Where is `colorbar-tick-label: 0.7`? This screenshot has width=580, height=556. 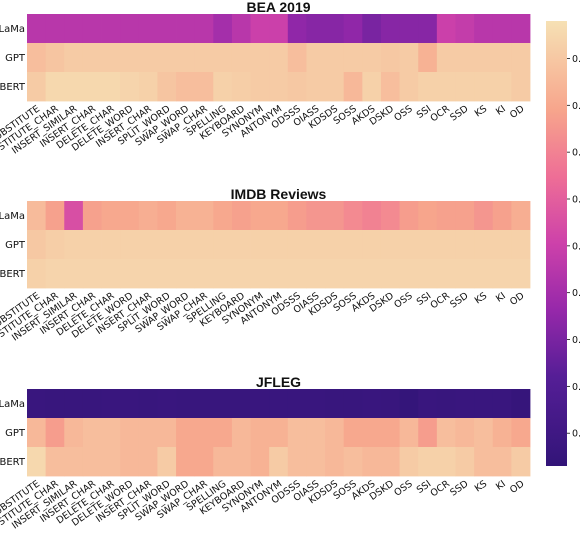 colorbar-tick-label: 0.7 is located at coordinates (576, 153).